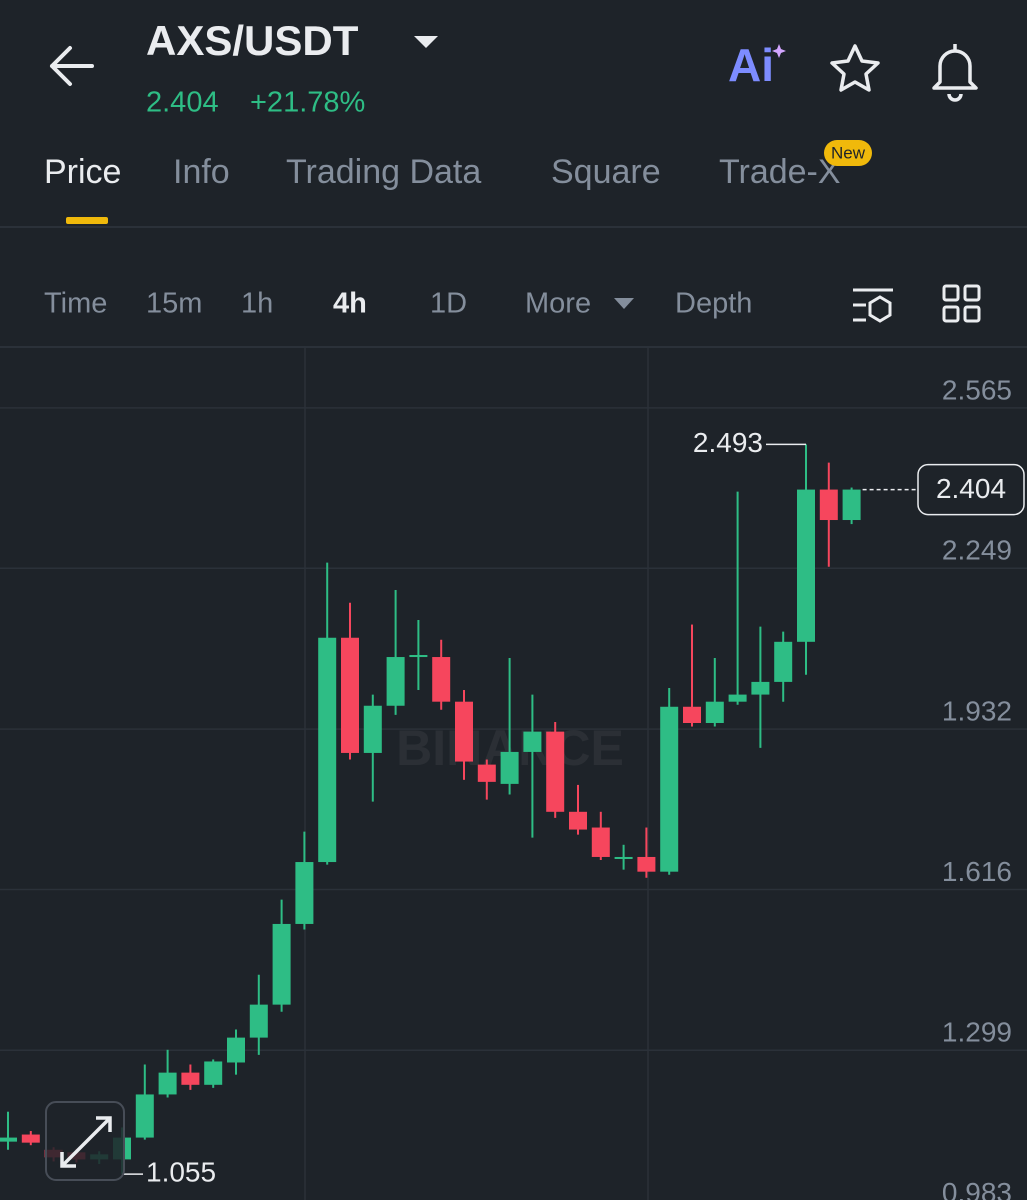 This screenshot has height=1200, width=1027. What do you see at coordinates (448, 304) in the screenshot?
I see `interval: 1D` at bounding box center [448, 304].